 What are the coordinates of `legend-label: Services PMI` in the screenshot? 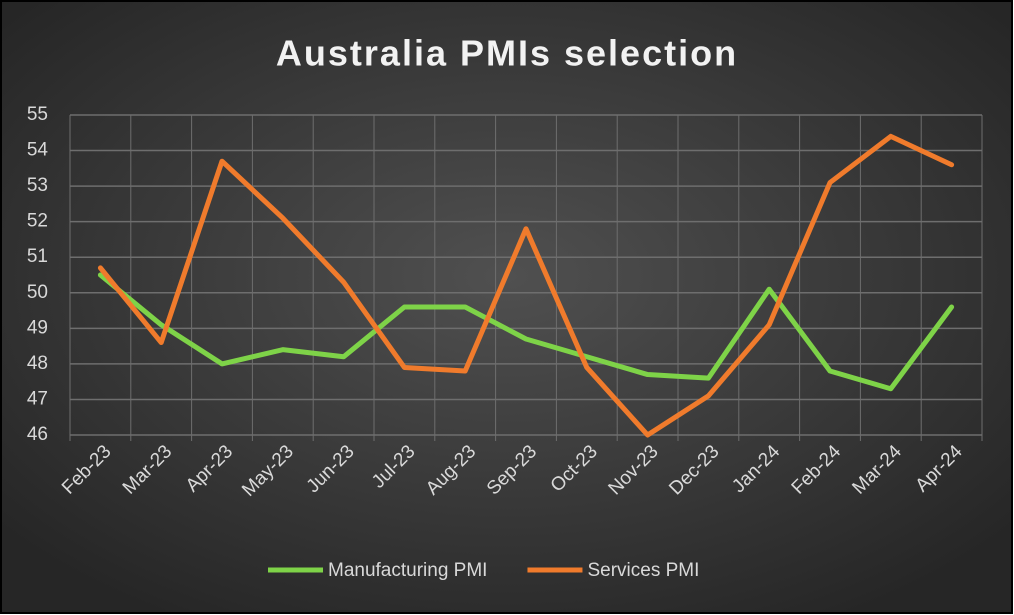 It's located at (643, 570).